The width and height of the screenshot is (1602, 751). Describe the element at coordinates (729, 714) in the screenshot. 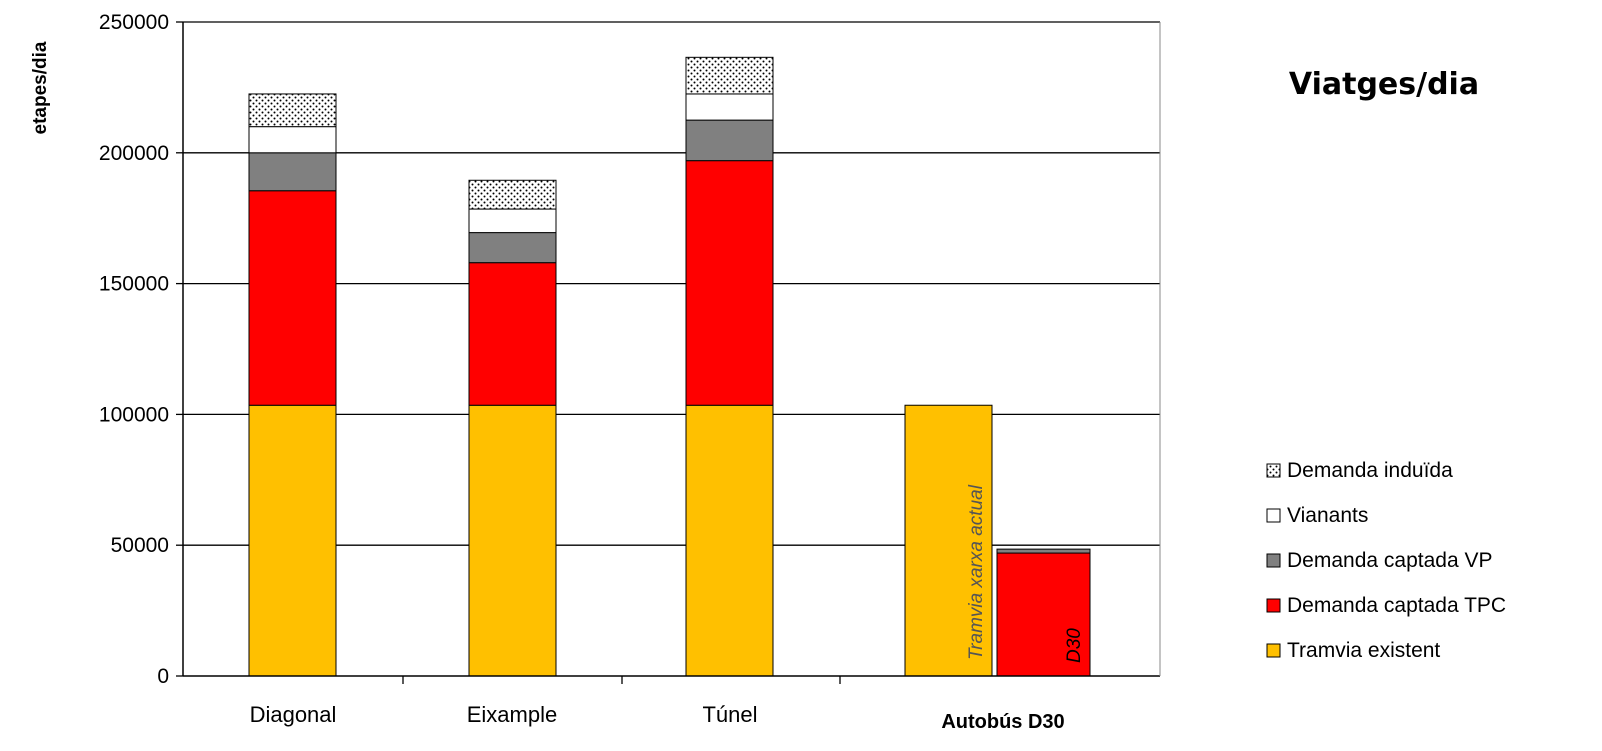

I see `x-category-label: Túnel` at that location.